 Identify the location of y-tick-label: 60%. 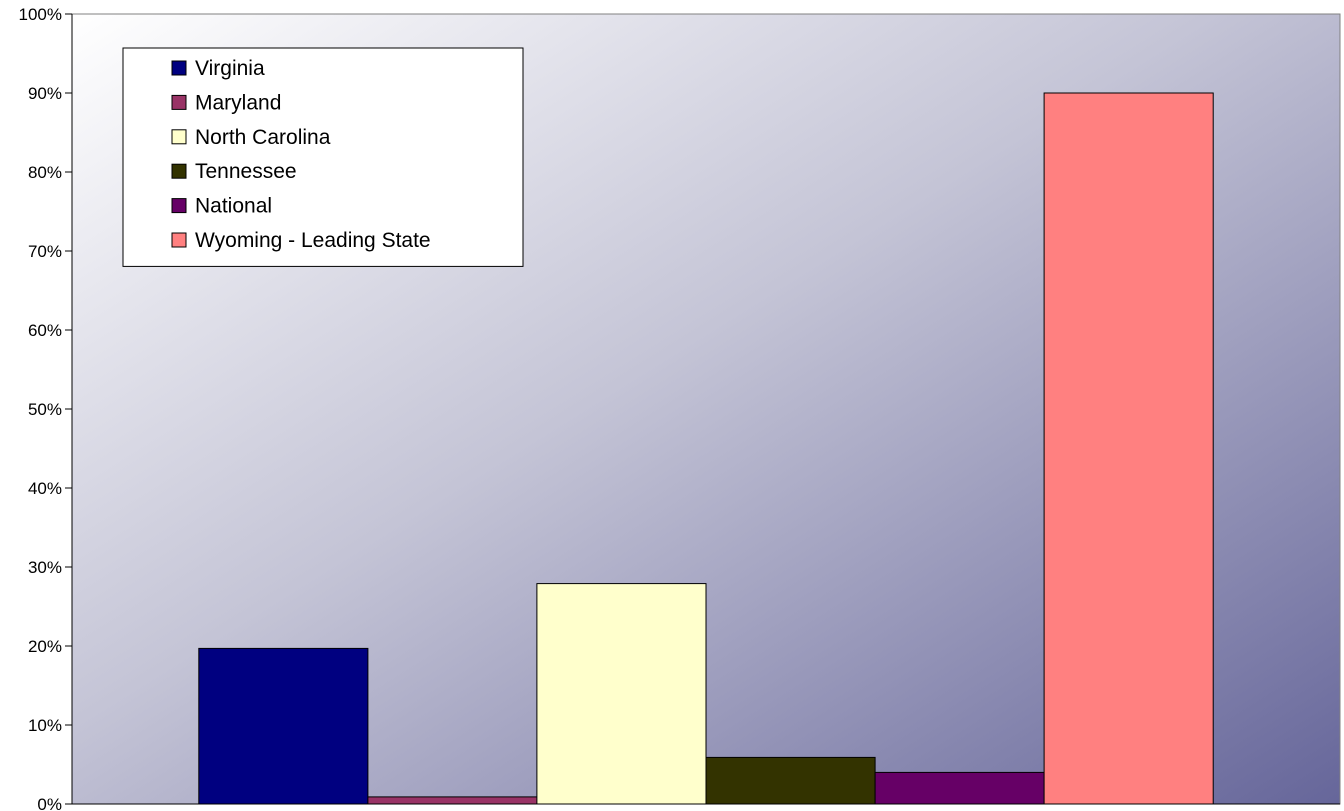
(45, 330).